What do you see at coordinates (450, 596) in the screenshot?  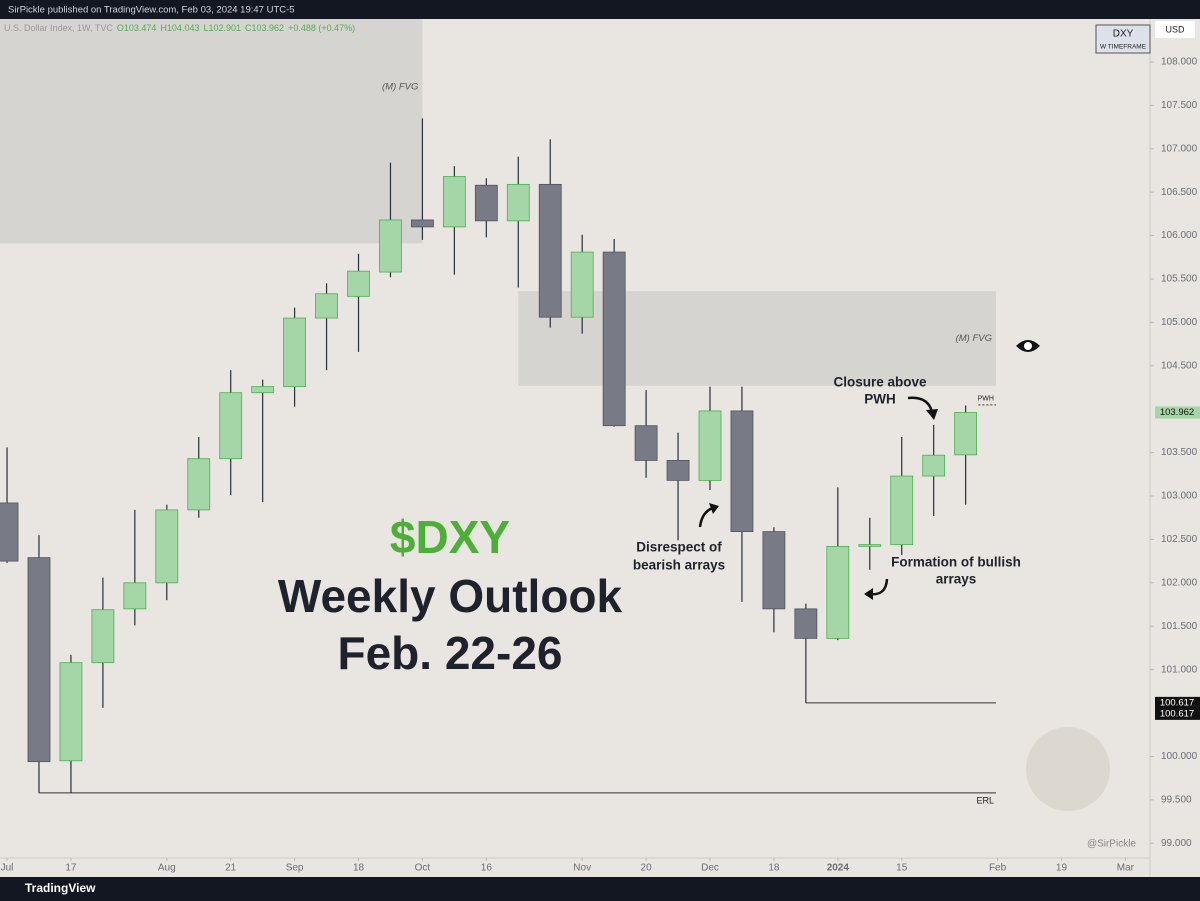 I see `title: Weekly Outlook` at bounding box center [450, 596].